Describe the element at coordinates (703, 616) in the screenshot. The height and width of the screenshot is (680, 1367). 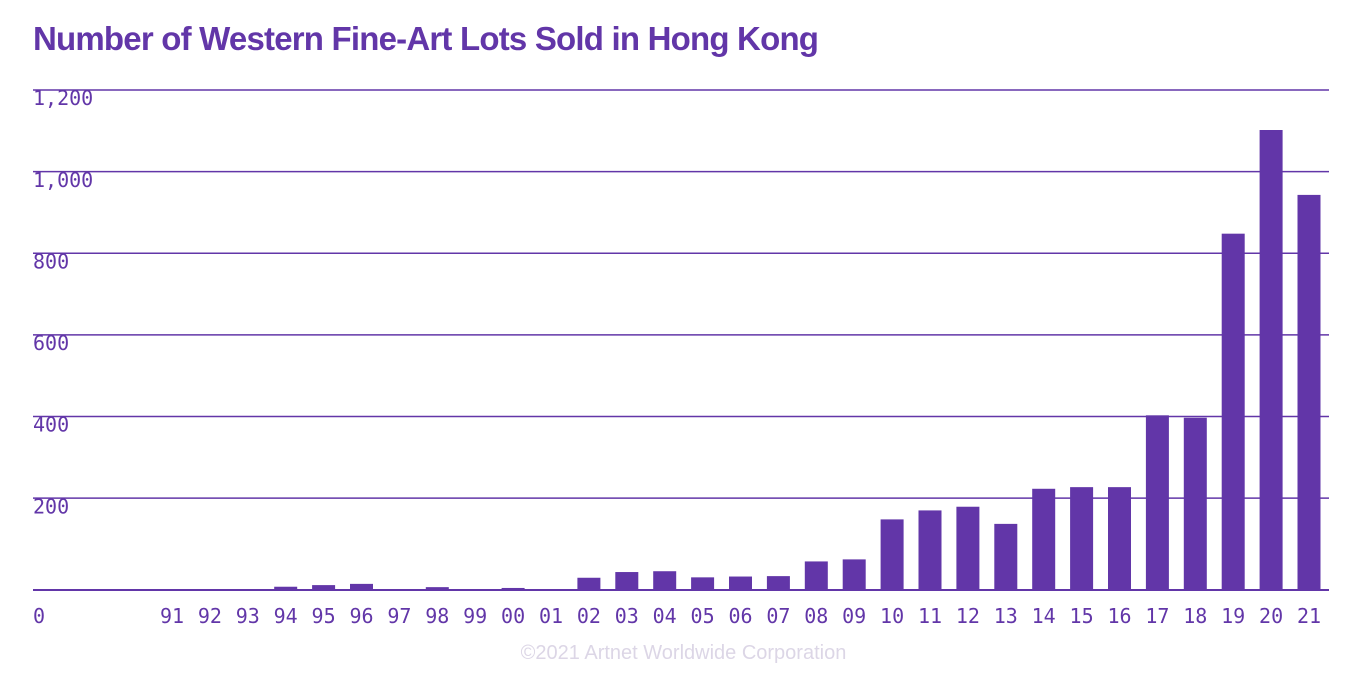
I see `x-tick-label: 05` at that location.